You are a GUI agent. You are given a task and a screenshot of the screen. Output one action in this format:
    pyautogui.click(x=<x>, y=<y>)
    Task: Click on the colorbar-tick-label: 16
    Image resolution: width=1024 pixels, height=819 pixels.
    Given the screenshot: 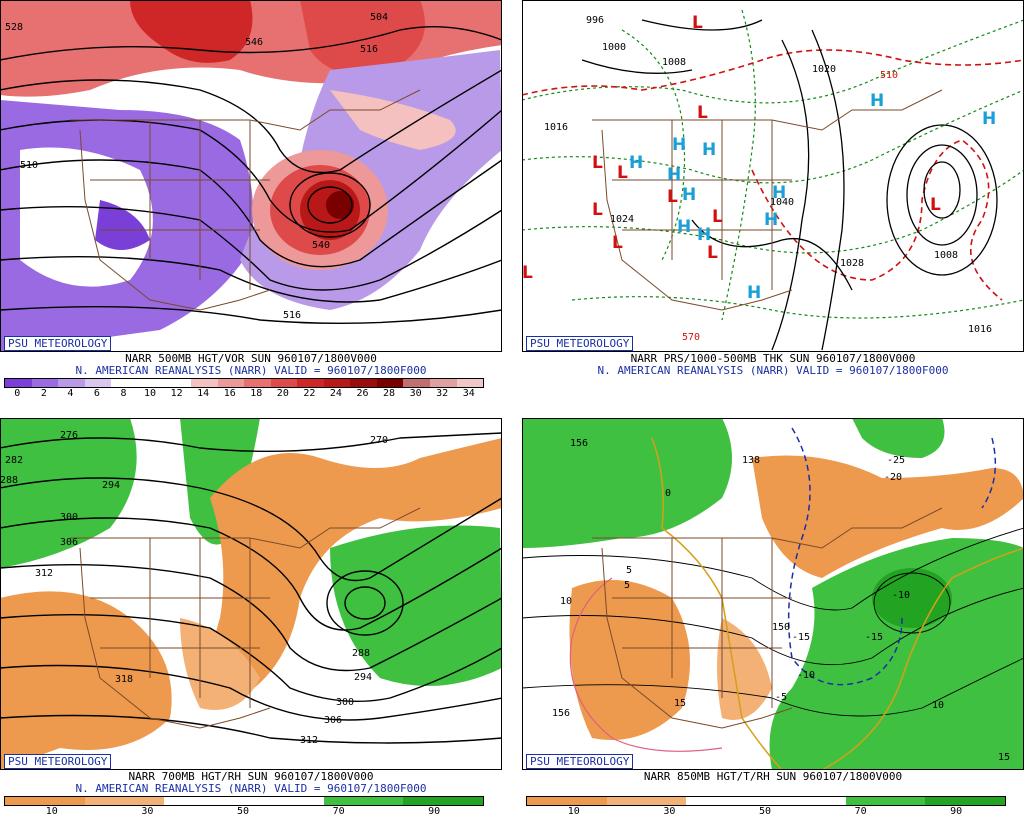 What is the action you would take?
    pyautogui.click(x=229, y=393)
    